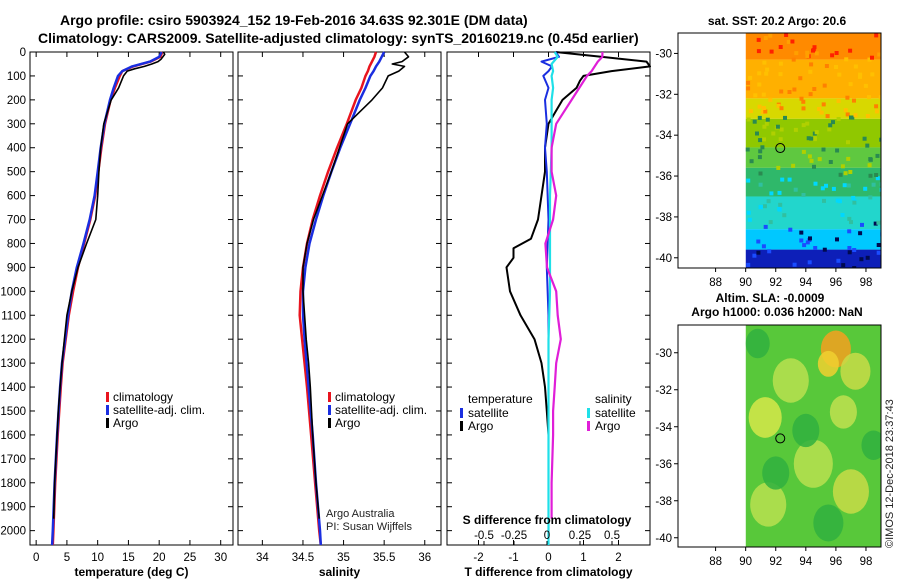 The image size is (900, 580). What do you see at coordinates (547, 536) in the screenshot?
I see `s-tick-label: 0` at bounding box center [547, 536].